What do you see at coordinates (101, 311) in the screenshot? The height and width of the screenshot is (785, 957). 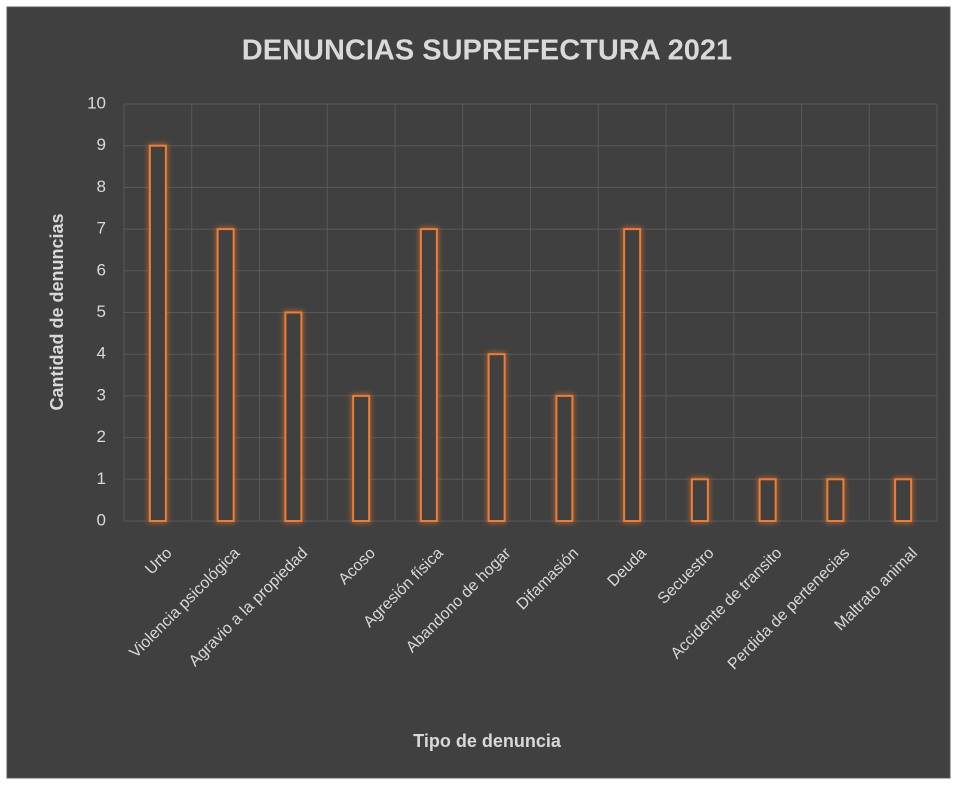 I see `y-tick-label: 5` at bounding box center [101, 311].